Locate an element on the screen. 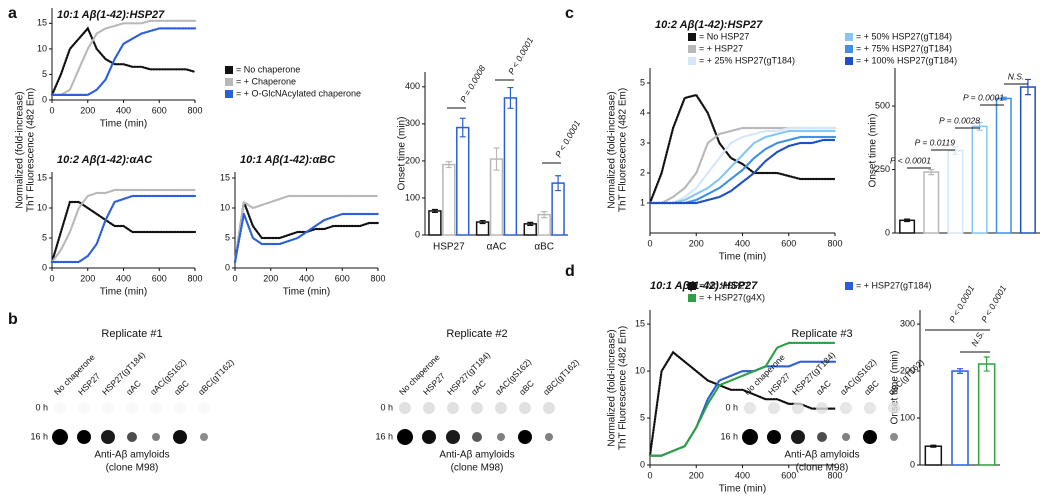 Image resolution: width=1050 pixels, height=503 pixels. legend-label: = + HSP27(gT184) is located at coordinates (894, 285).